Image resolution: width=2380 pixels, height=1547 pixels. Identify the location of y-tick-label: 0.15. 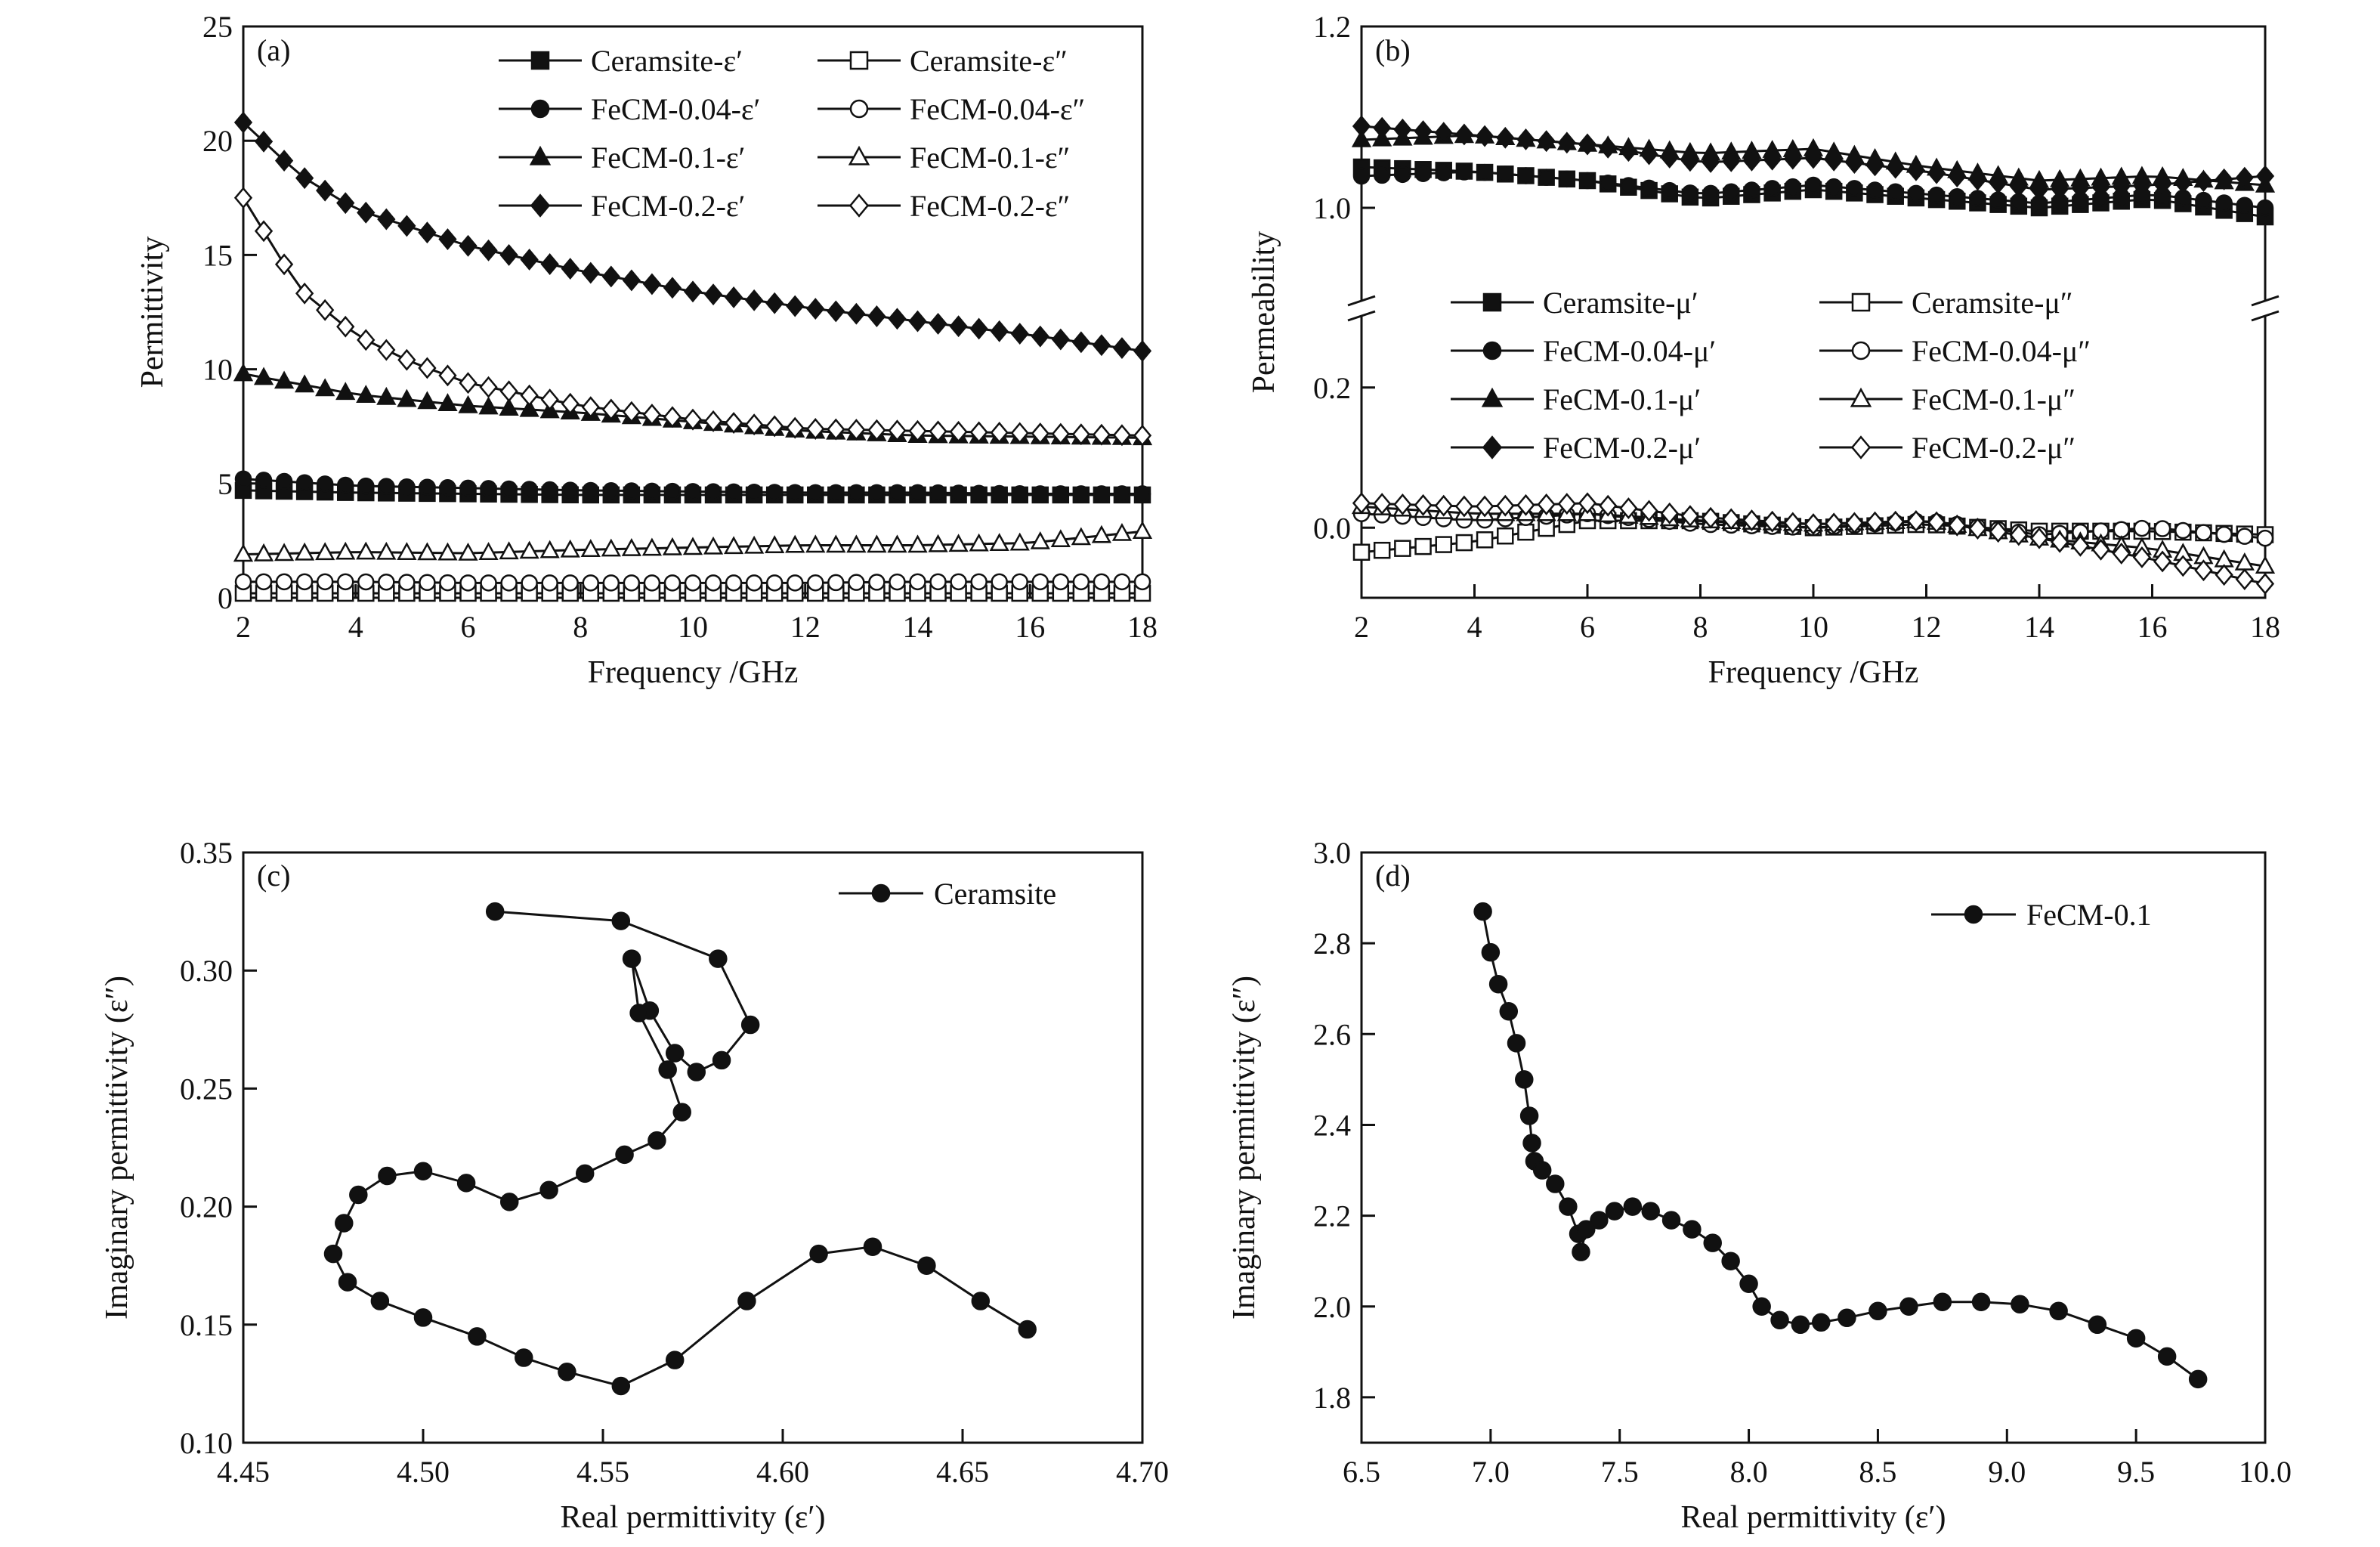
(206, 1325).